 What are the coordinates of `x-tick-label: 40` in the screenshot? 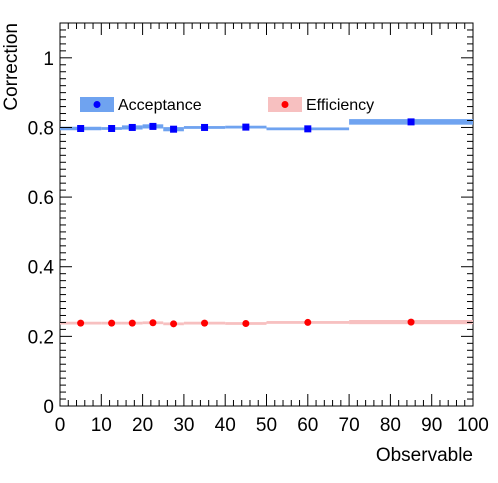 It's located at (225, 425).